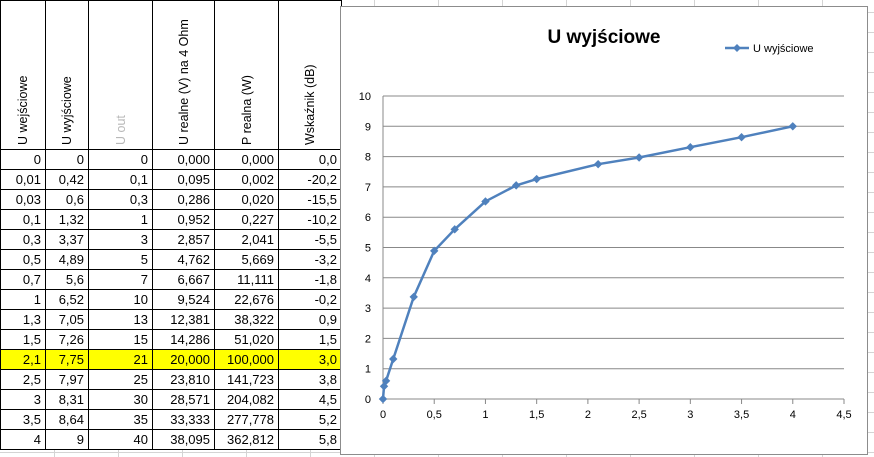  Describe the element at coordinates (246, 359) in the screenshot. I see `table-cell: 100,000` at that location.